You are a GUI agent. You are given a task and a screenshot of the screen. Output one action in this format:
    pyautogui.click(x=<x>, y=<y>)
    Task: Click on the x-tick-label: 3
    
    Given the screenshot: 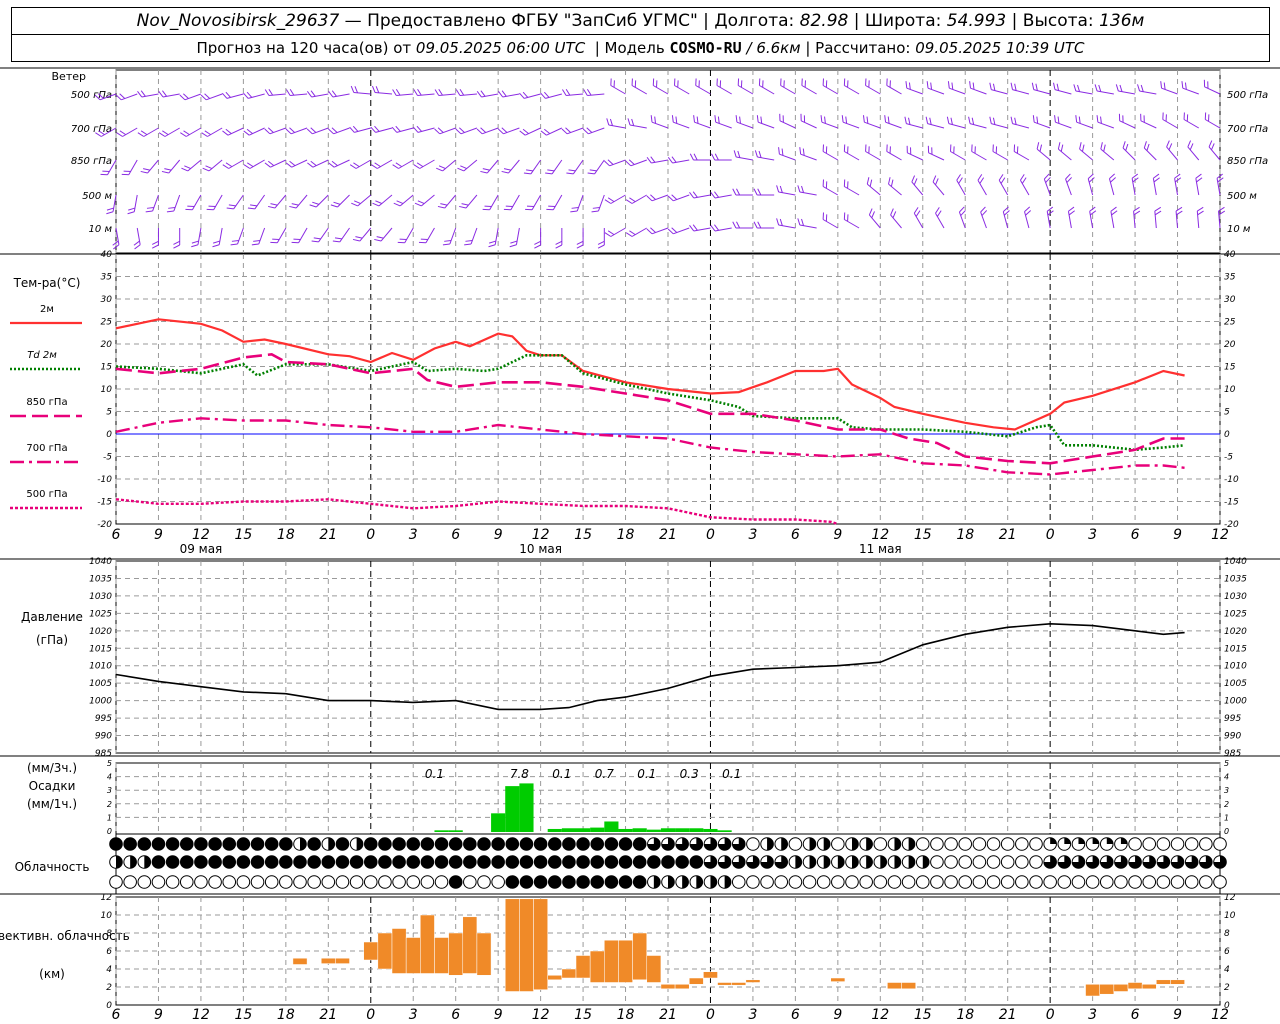 What is the action you would take?
    pyautogui.click(x=752, y=535)
    